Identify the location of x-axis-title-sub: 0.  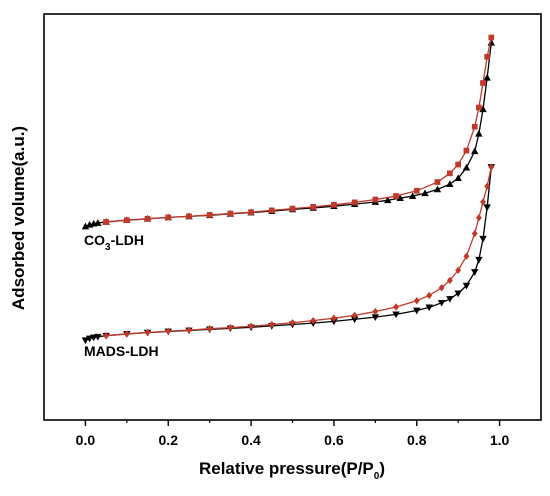
(377, 476).